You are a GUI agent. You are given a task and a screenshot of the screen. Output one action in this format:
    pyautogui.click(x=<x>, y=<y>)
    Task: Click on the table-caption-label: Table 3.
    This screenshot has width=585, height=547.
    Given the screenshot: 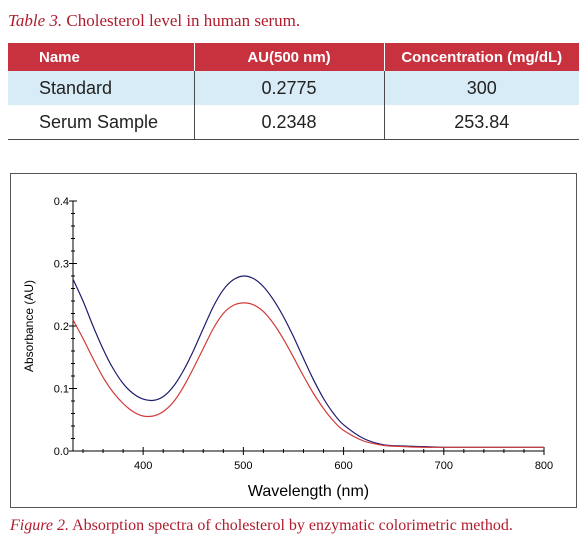 What is the action you would take?
    pyautogui.click(x=35, y=20)
    